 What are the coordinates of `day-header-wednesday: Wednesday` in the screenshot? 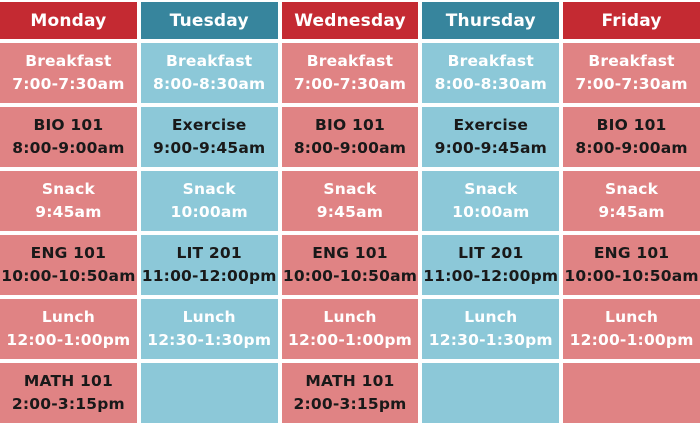 It's located at (350, 20).